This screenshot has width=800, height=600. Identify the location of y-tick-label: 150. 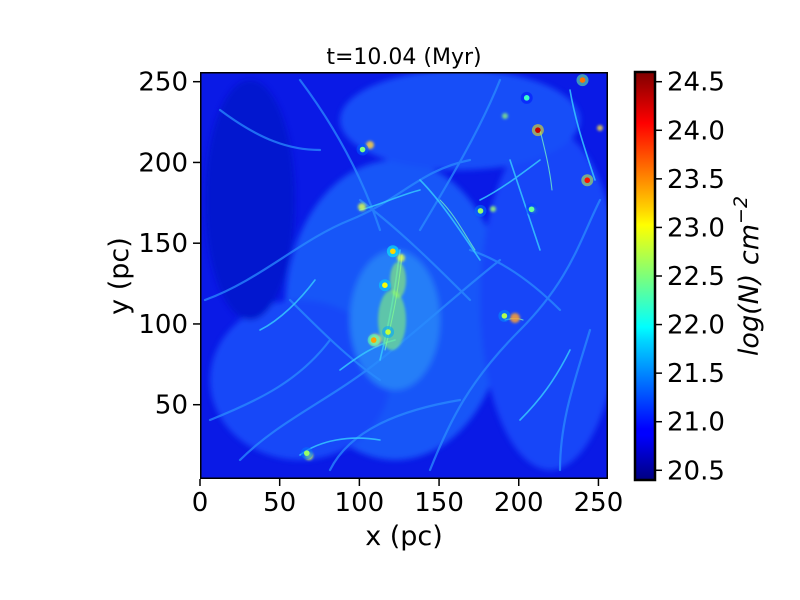
(163, 244).